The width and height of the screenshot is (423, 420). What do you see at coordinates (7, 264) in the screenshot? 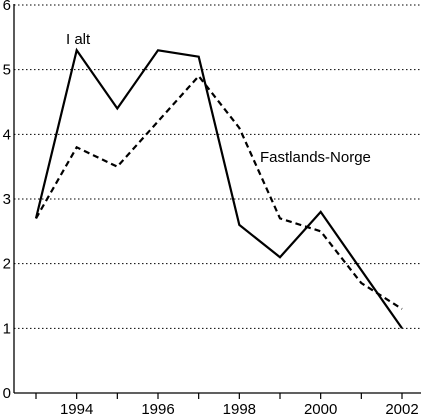
I see `y-tick-label-2: 2` at bounding box center [7, 264].